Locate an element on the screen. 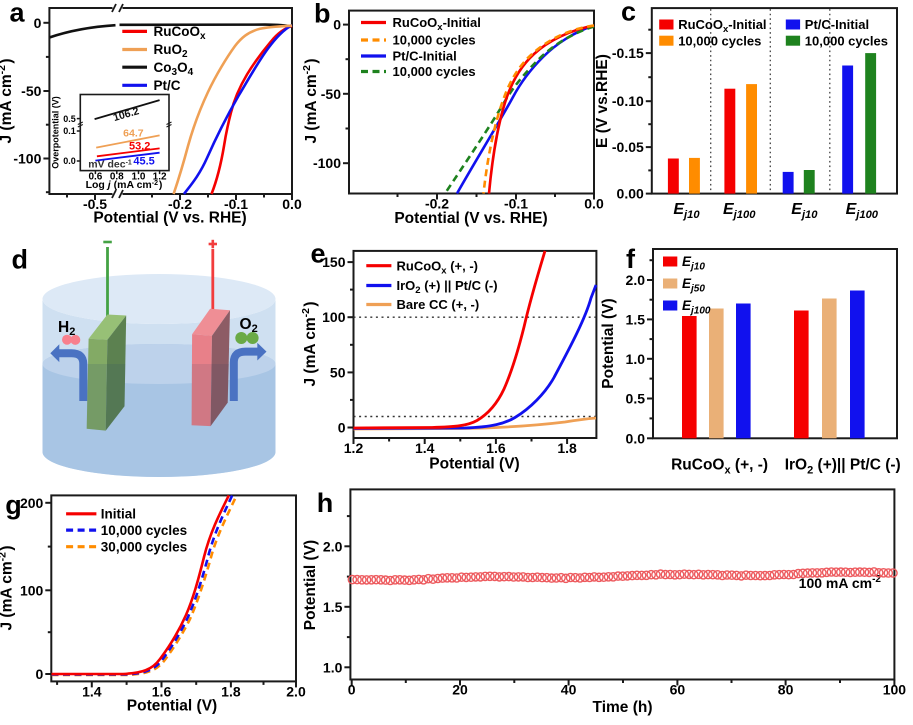 The image size is (913, 725). svg-text: c is located at coordinates (628, 13).